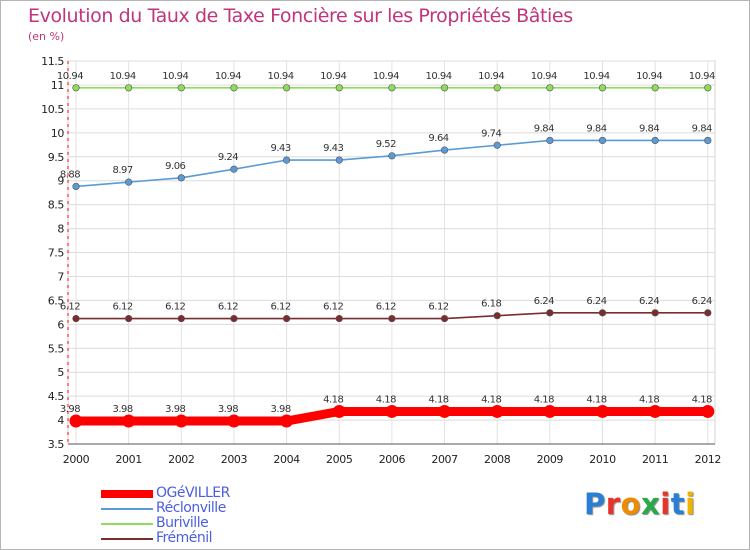 The height and width of the screenshot is (550, 750). Describe the element at coordinates (678, 504) in the screenshot. I see `logo-letter: t` at that location.